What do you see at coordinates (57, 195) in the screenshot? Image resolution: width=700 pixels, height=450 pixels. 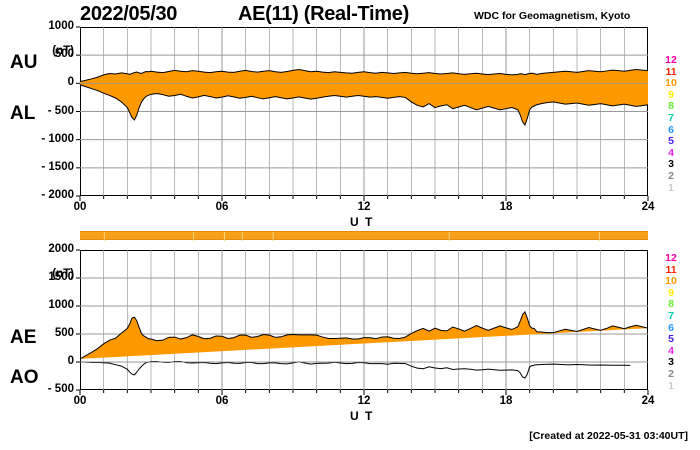 I see `y-axis-tick-label: - 2000` at bounding box center [57, 195].